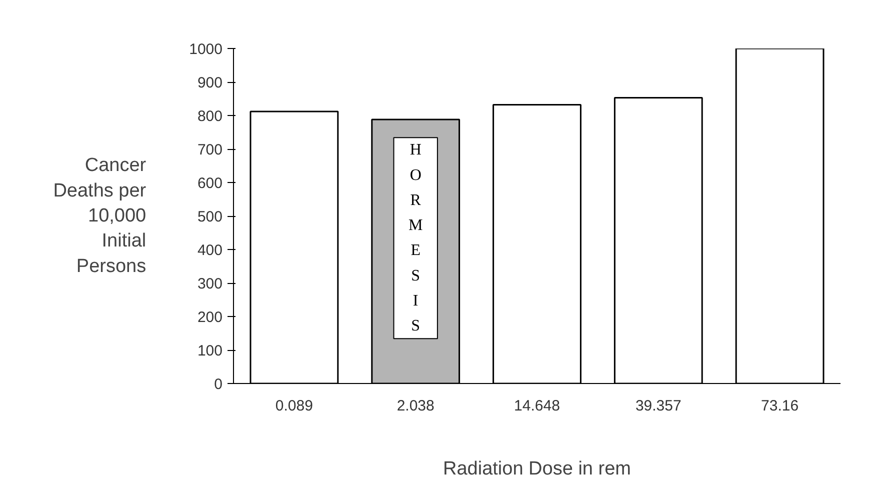  Describe the element at coordinates (100, 216) in the screenshot. I see `y-axis-title: Cancer Deaths per 10,000 Initial Persons` at that location.